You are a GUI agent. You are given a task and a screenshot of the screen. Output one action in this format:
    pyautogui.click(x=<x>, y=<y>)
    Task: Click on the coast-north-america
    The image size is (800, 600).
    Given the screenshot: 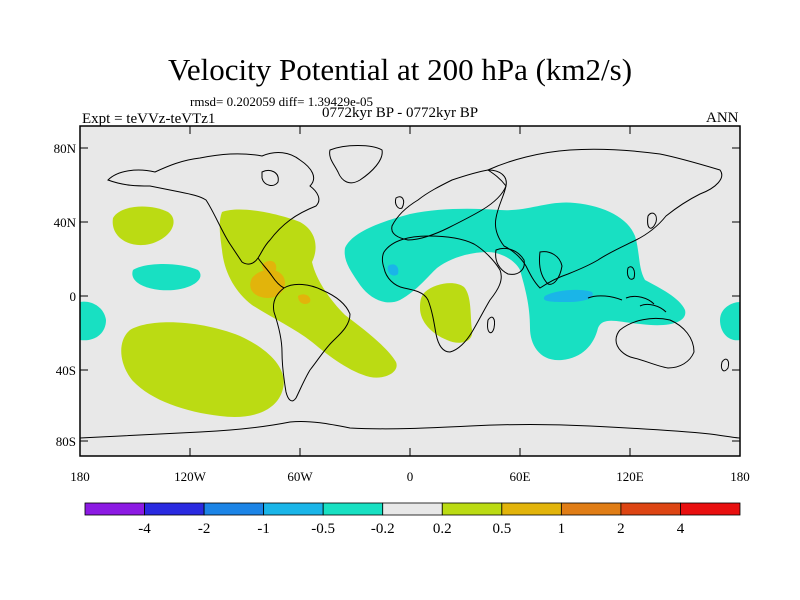 What is the action you would take?
    pyautogui.click(x=213, y=208)
    